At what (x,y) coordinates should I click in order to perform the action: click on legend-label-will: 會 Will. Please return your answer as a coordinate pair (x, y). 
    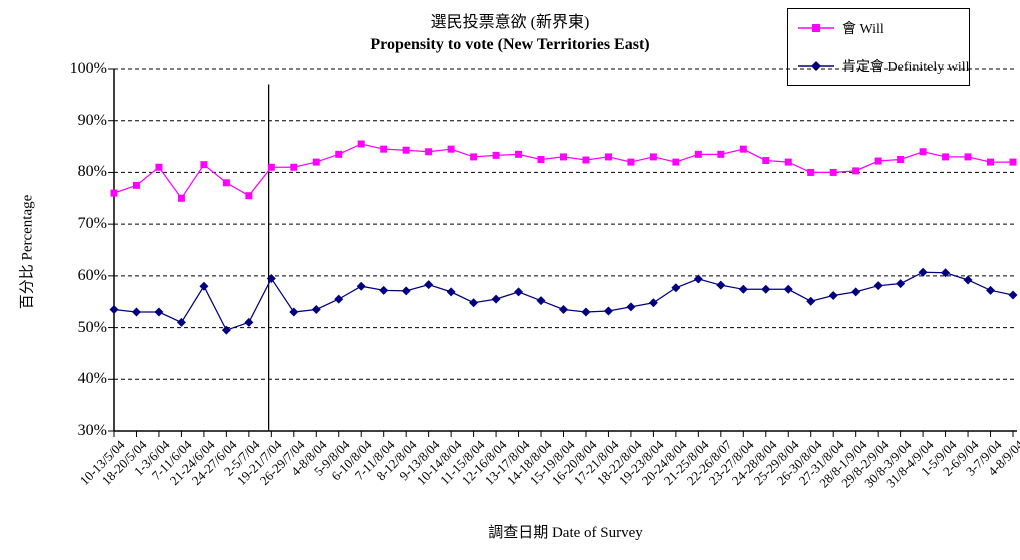
    Looking at the image, I should click on (863, 29).